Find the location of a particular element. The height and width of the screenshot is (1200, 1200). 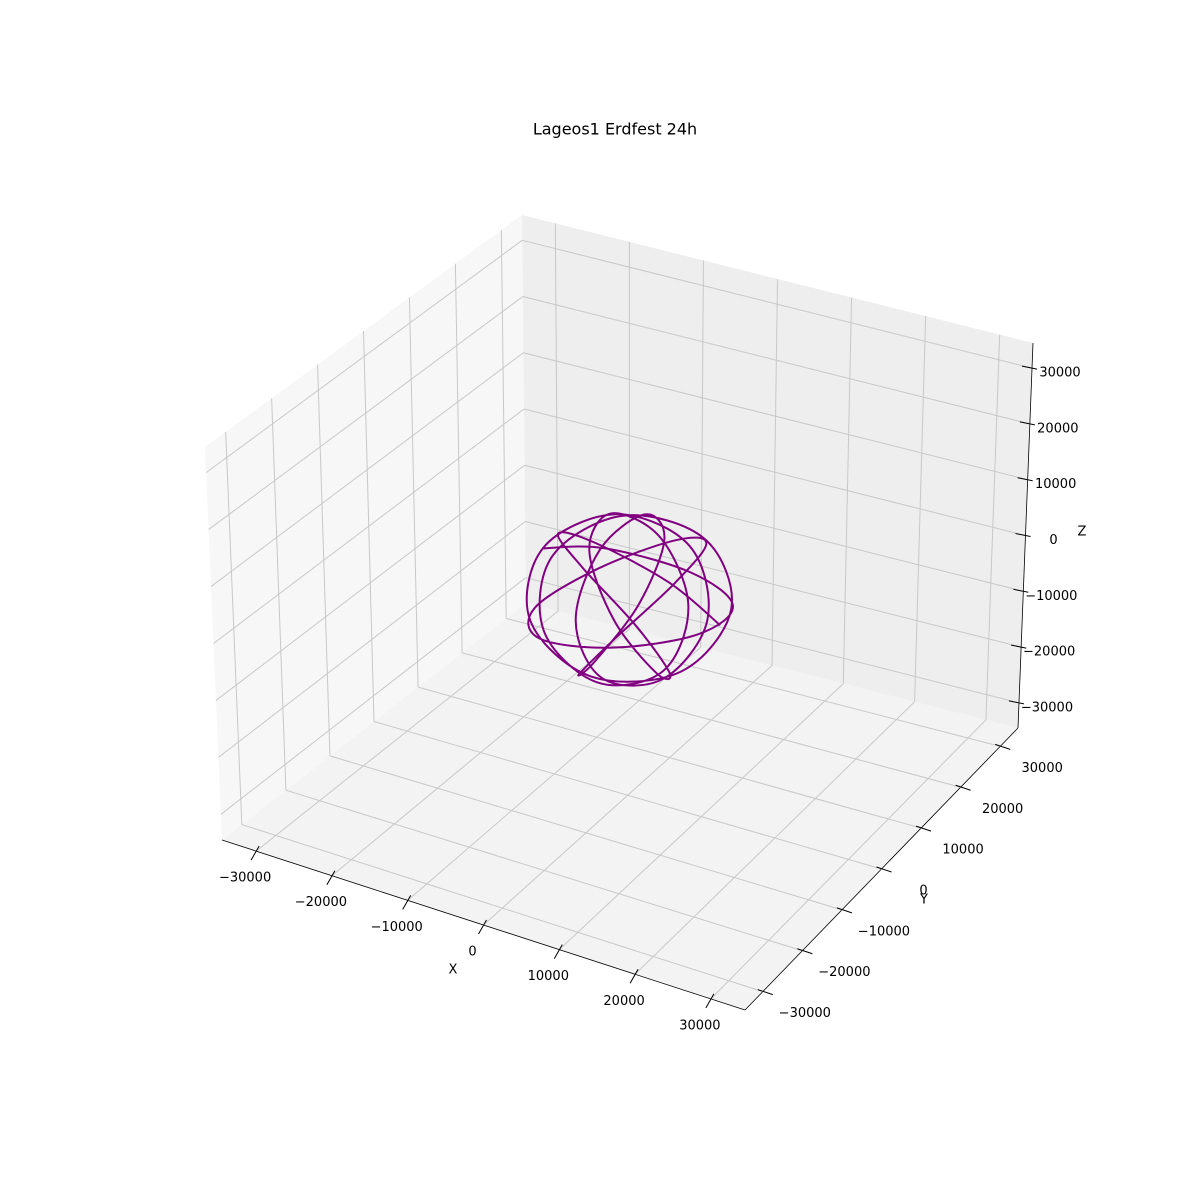

z-axis-label: Z is located at coordinates (1082, 532).